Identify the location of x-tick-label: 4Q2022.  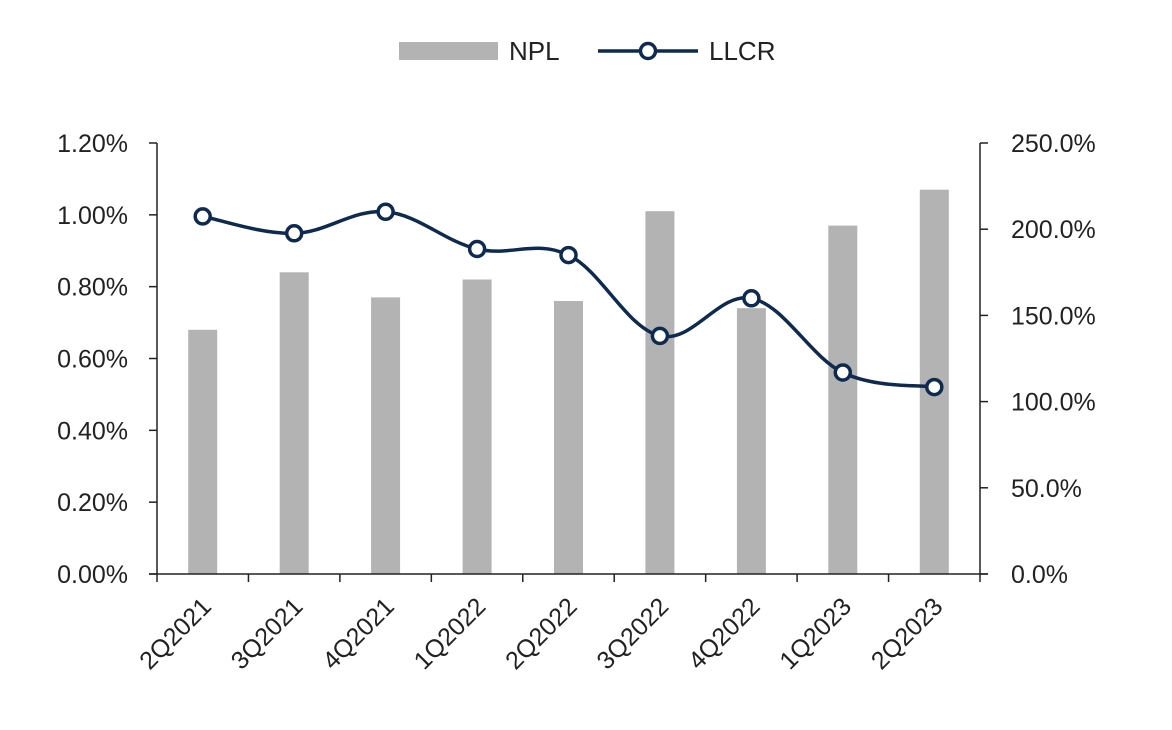
(724, 633).